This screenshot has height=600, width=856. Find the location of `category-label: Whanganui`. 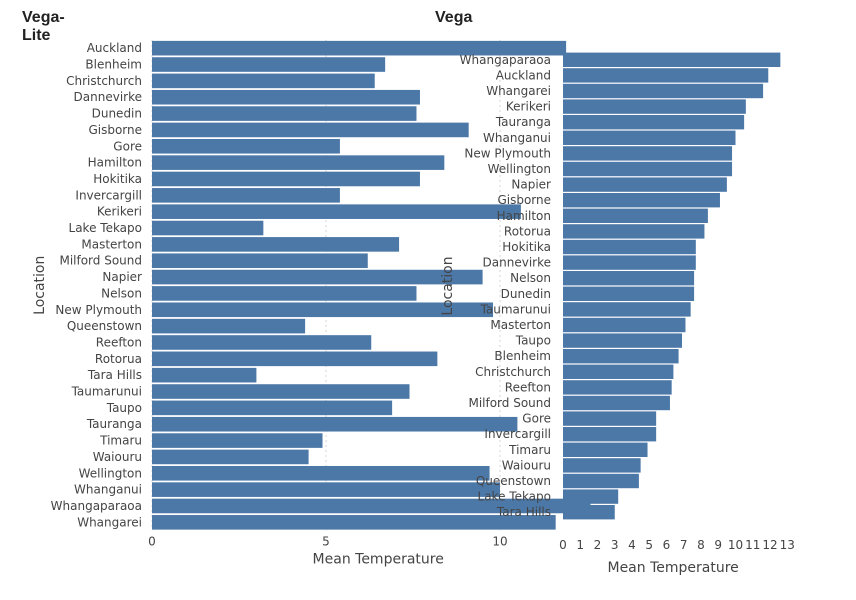

category-label: Whanganui is located at coordinates (108, 490).